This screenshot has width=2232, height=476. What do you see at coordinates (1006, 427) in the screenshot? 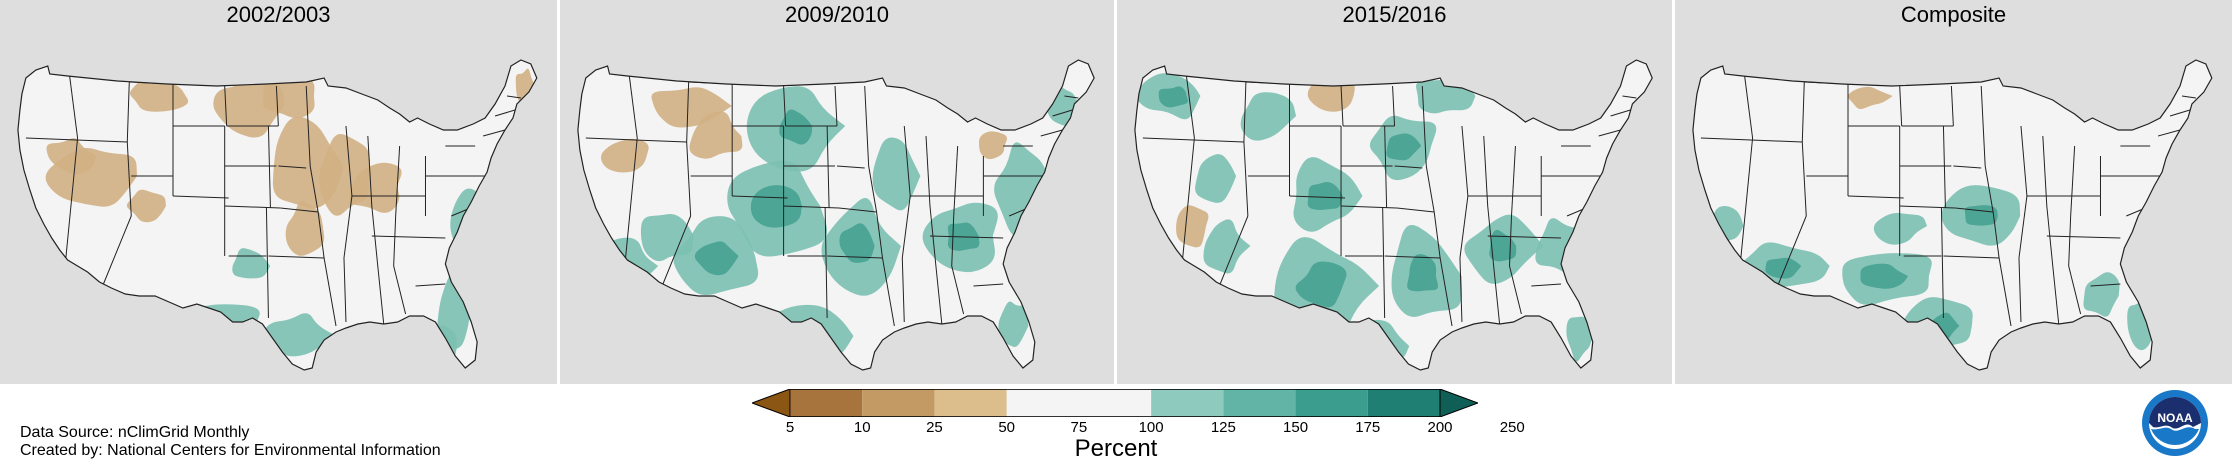
I see `colorbar-tick-label: 50` at bounding box center [1006, 427].